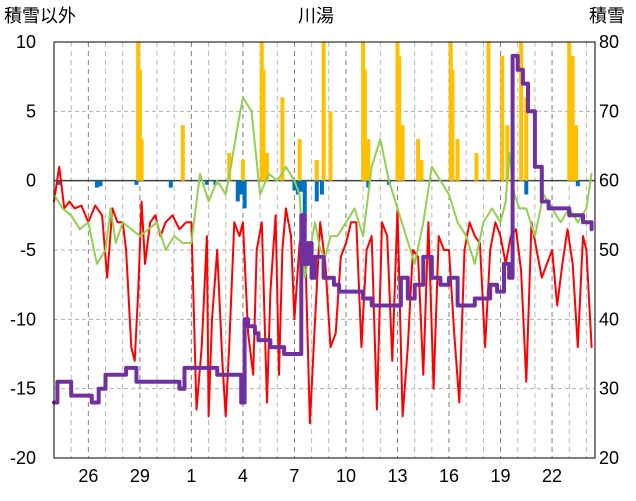 Image resolution: width=636 pixels, height=501 pixels. What do you see at coordinates (28, 250) in the screenshot?
I see `left-tick-label: -5` at bounding box center [28, 250].